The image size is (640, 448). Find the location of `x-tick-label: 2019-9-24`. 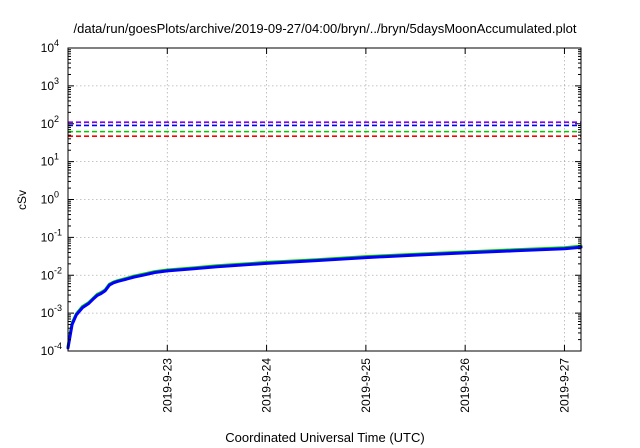

x-tick-label: 2019-9-24 is located at coordinates (267, 385).